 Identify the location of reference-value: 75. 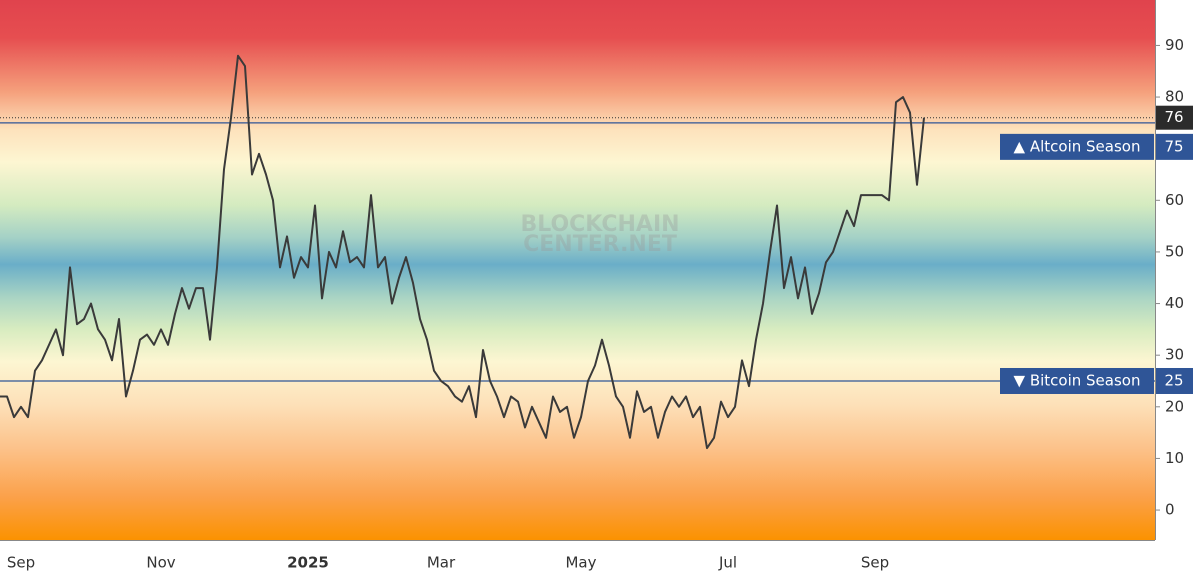
(1173, 146).